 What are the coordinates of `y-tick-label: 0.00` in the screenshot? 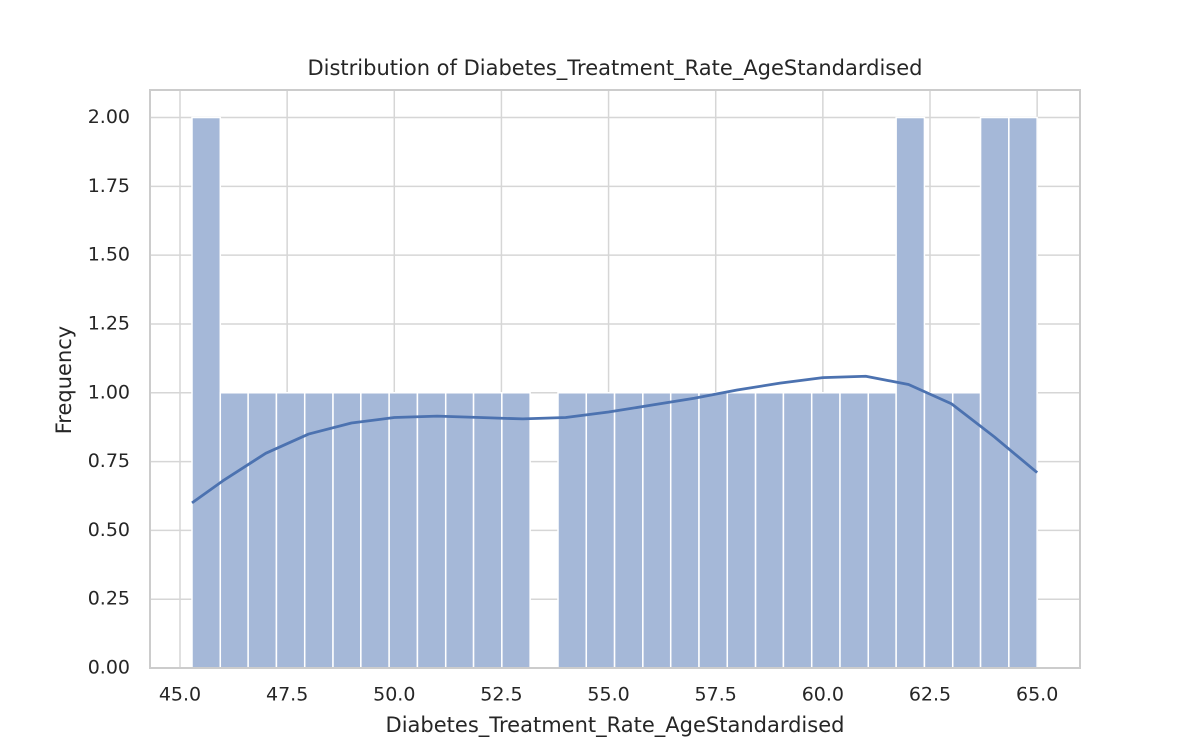 It's located at (109, 668).